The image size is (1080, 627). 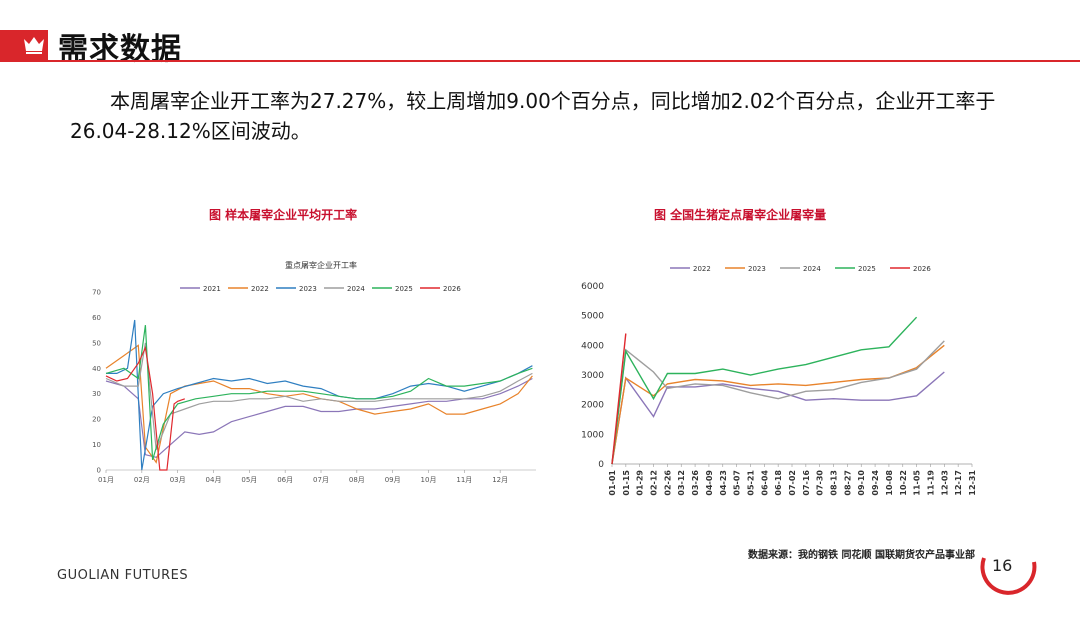 I want to click on x-tick-label: 08月, so click(x=357, y=480).